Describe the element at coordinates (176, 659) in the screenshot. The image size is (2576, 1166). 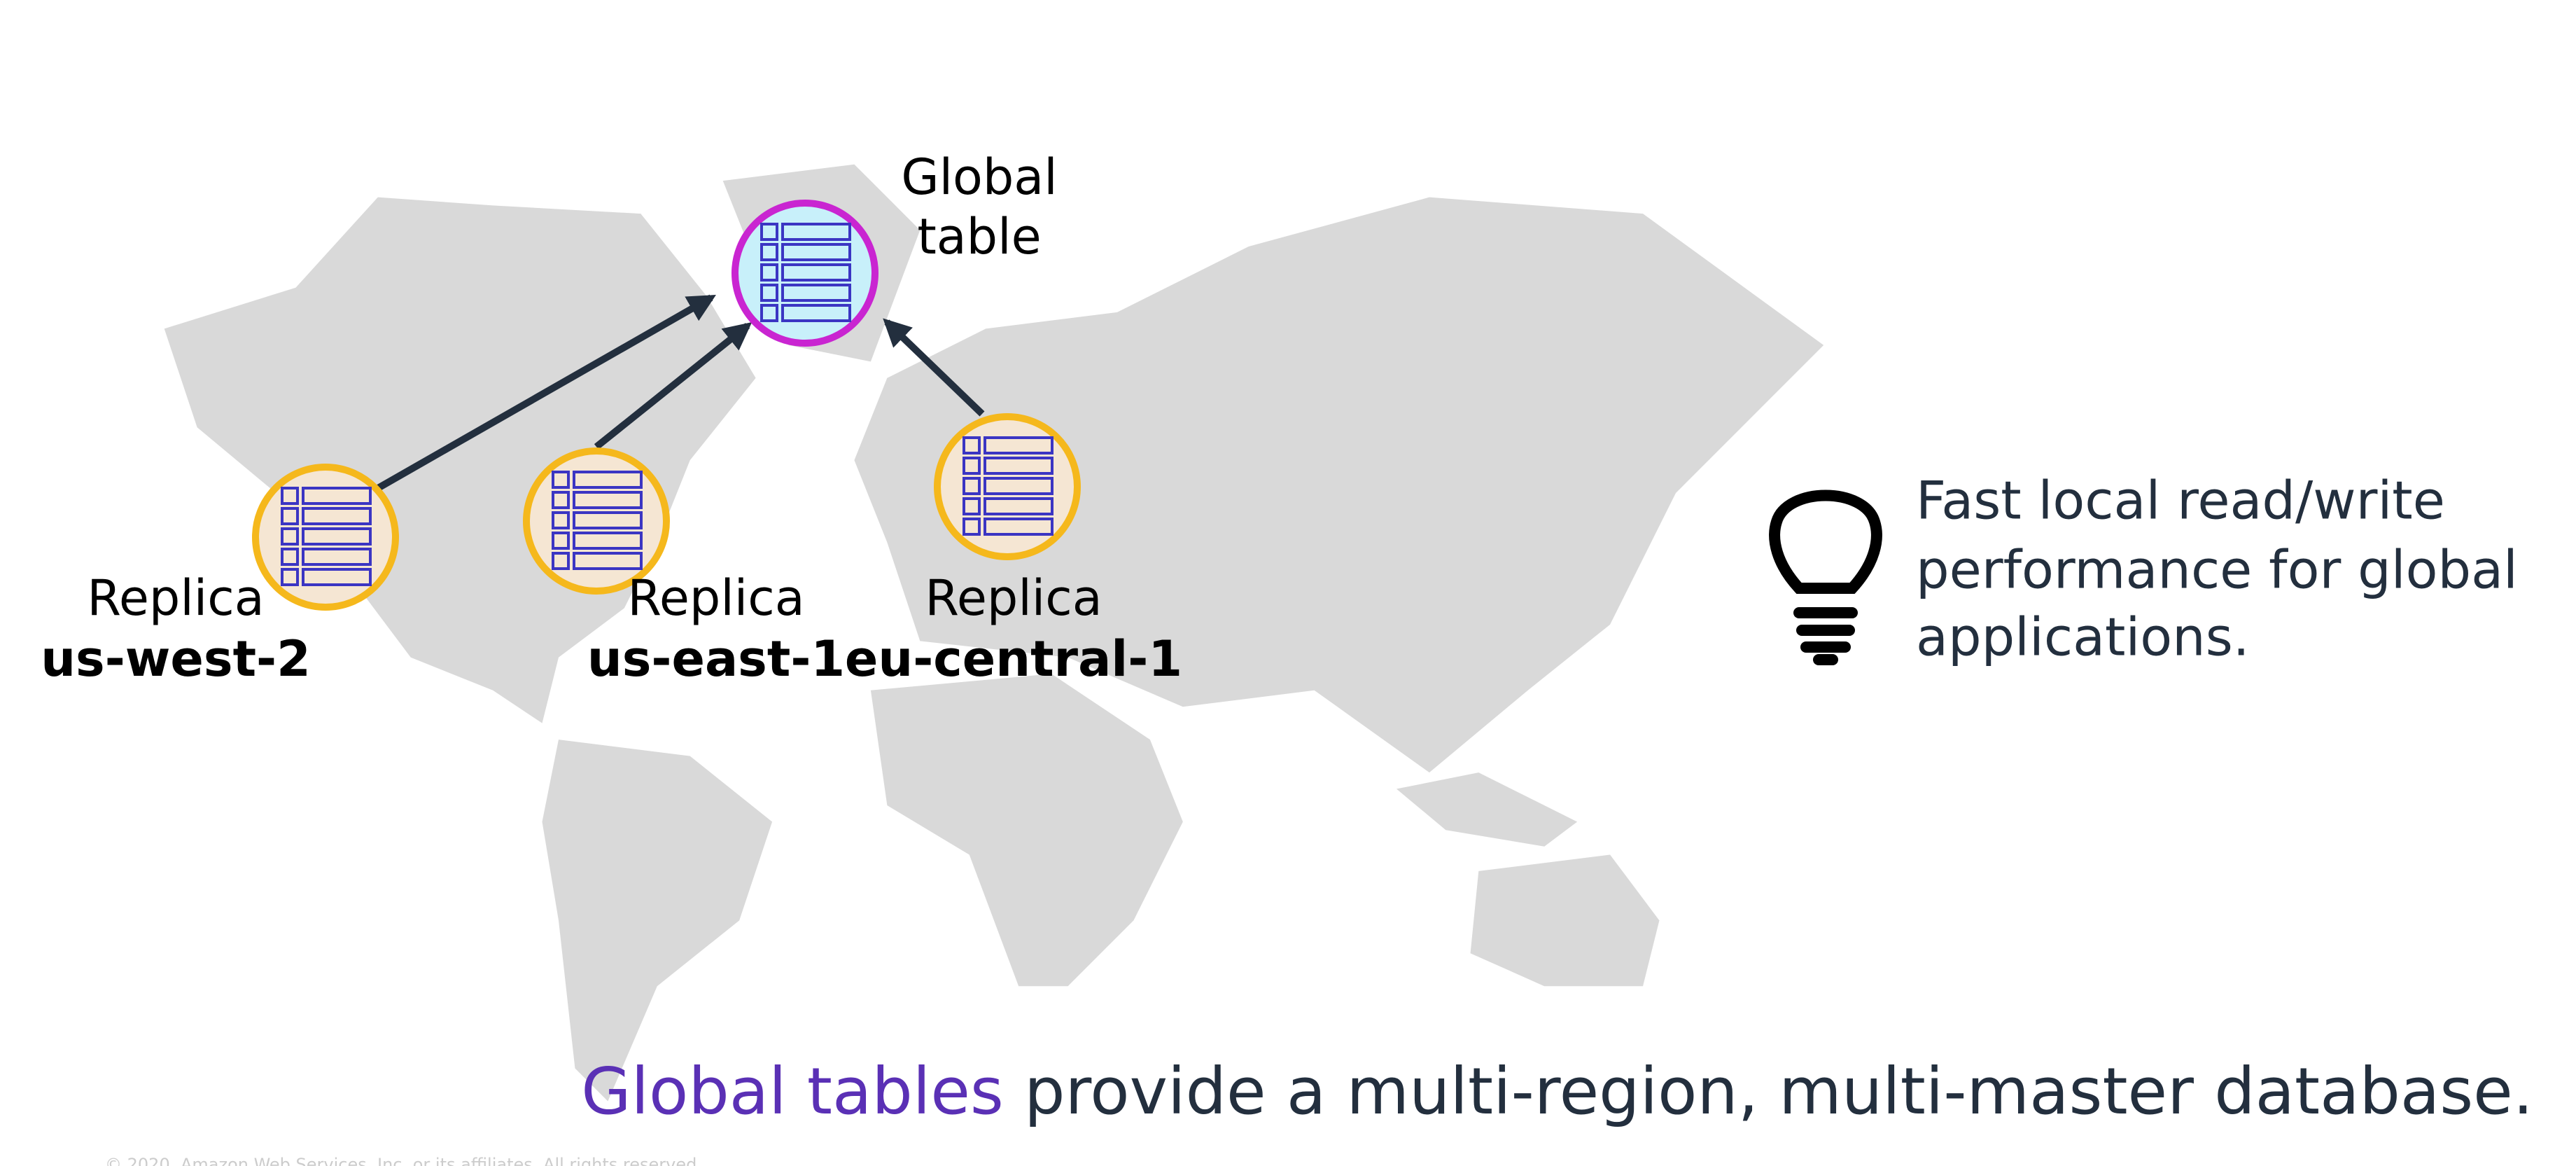
I see `replica-region: us-west-2` at that location.